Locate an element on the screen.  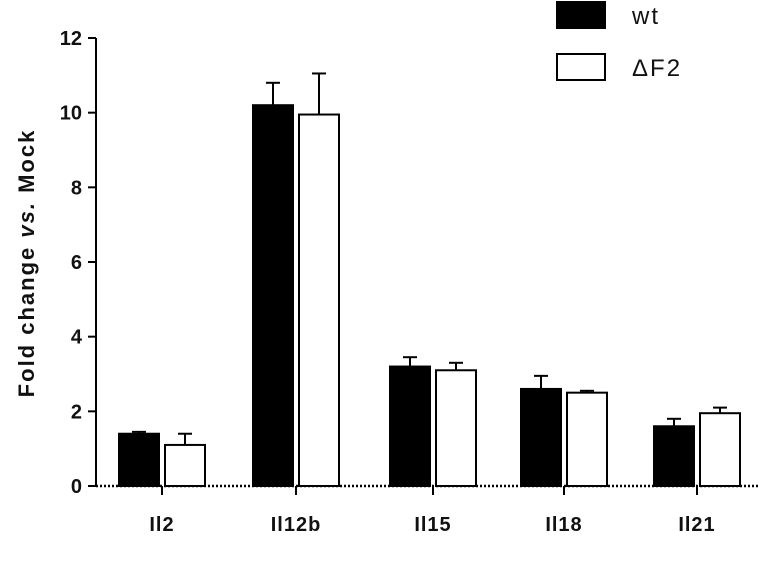
y-axis-label-prefix: Fold change is located at coordinates (26, 318).